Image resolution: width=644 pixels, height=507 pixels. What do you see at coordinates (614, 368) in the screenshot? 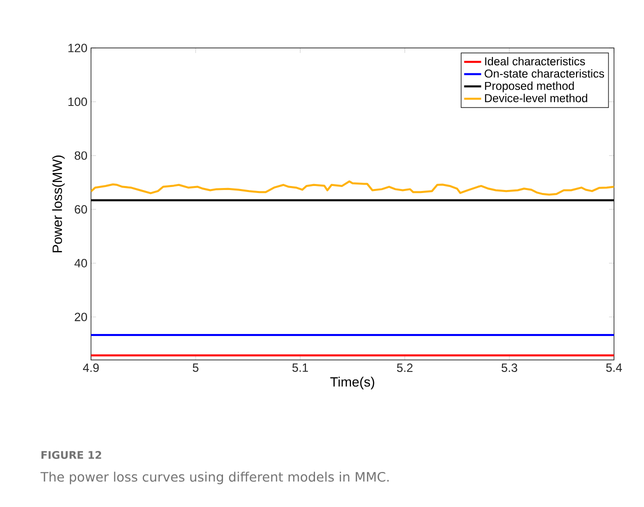
I see `x-tick-label: 5.4` at bounding box center [614, 368].